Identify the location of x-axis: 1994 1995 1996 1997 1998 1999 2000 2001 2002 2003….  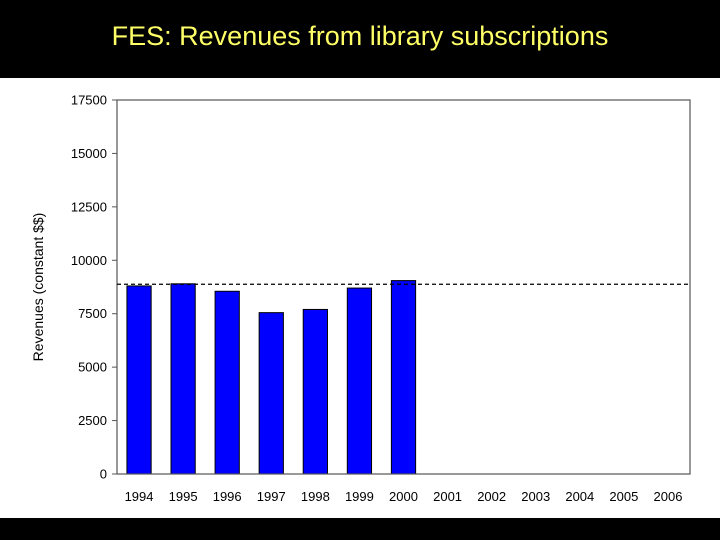
(404, 496).